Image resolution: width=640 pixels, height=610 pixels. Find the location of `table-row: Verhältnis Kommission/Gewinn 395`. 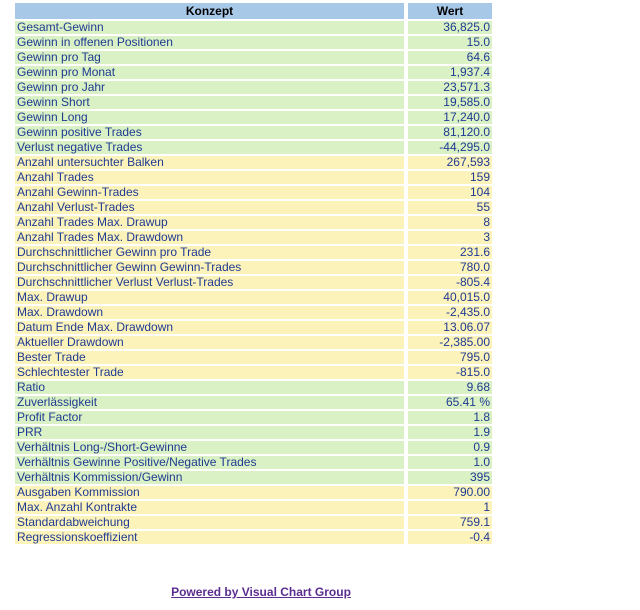

table-row: Verhältnis Kommission/Gewinn 395 is located at coordinates (253, 477).